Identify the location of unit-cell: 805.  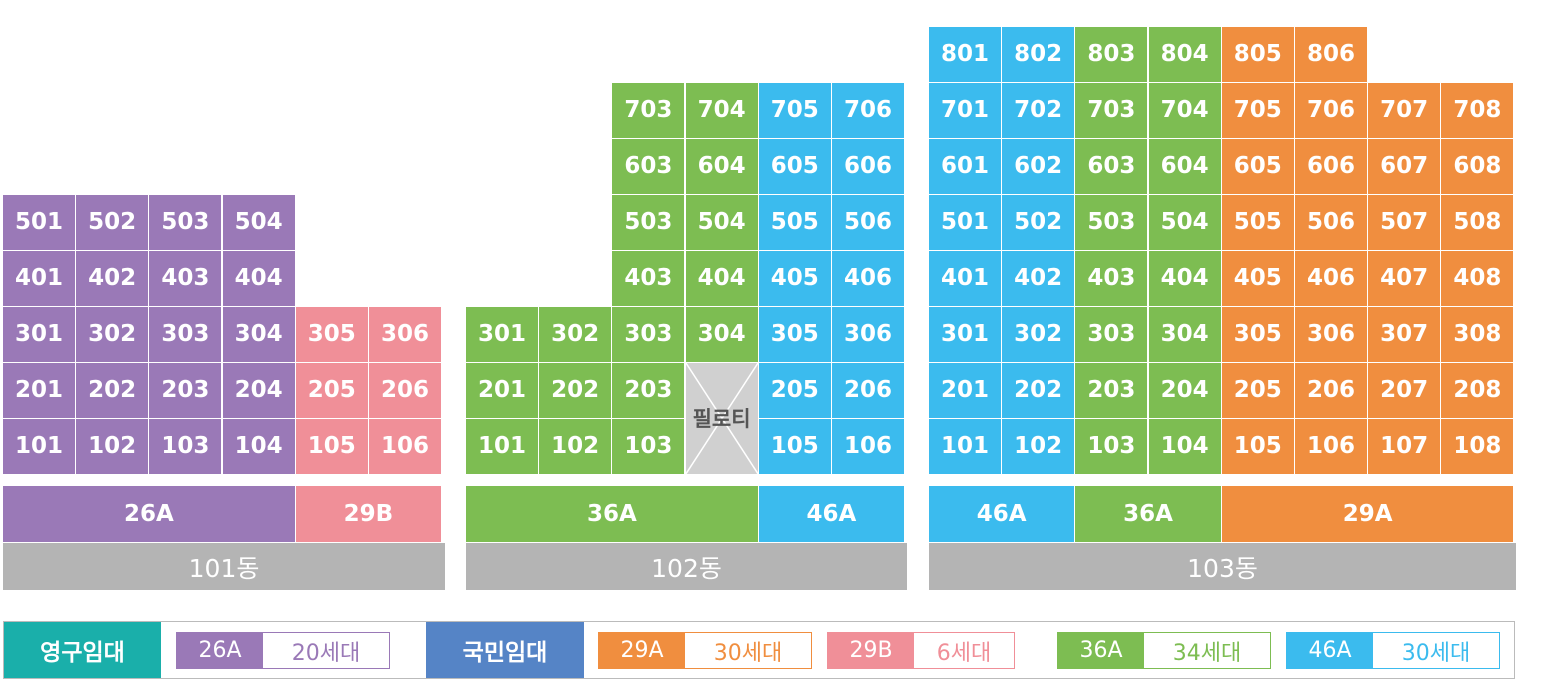
(1257, 54).